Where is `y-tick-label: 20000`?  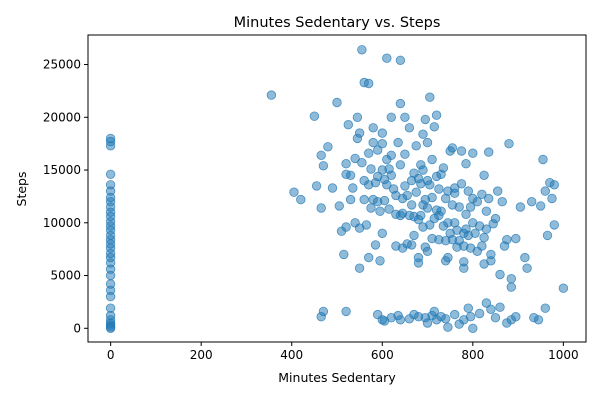
y-tick-label: 20000 is located at coordinates (62, 117).